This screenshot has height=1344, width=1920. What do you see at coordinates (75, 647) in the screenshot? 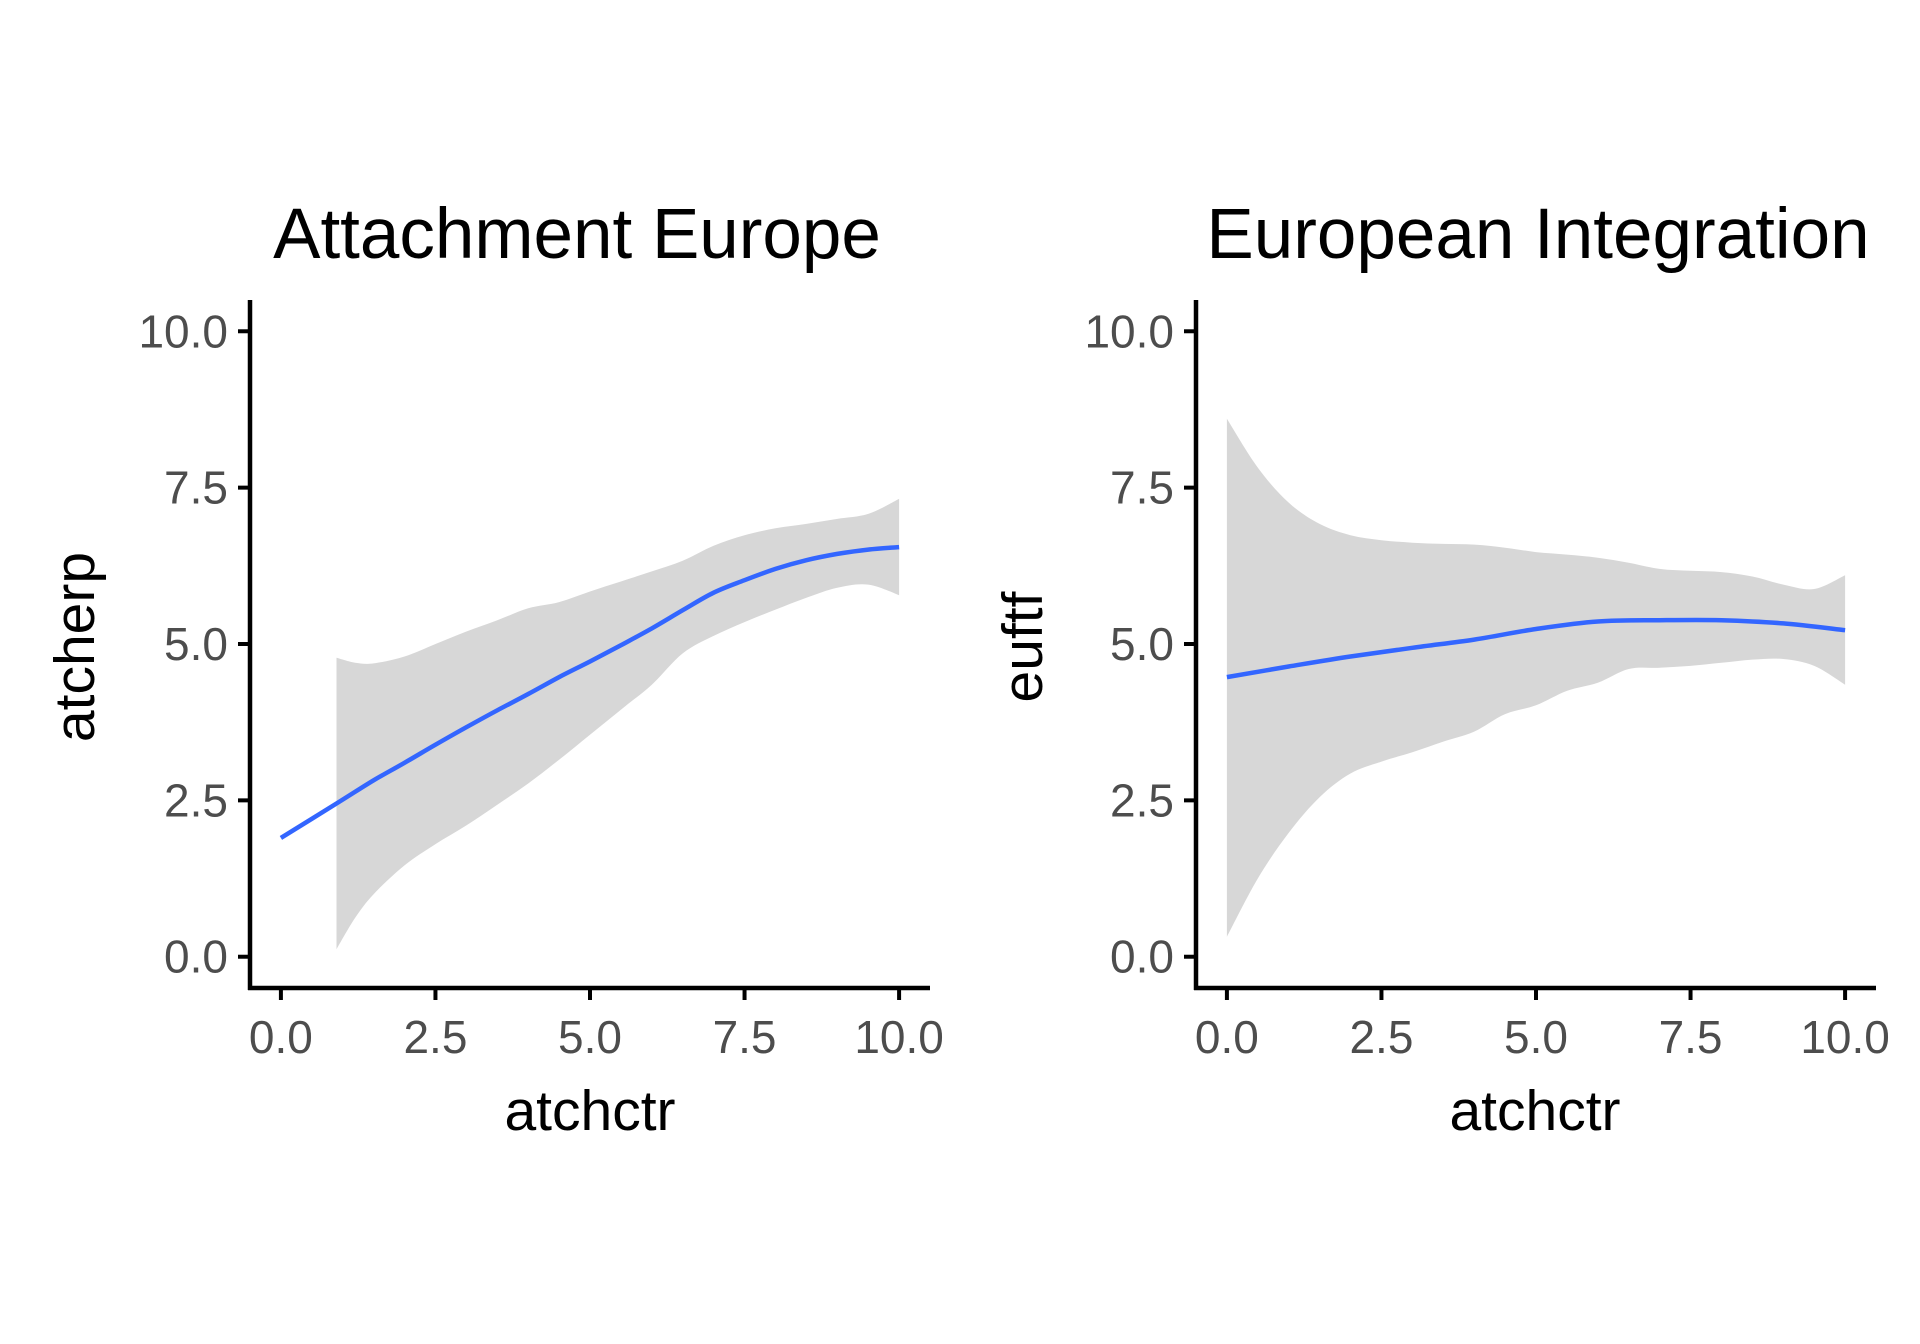
I see `y-axis-title: atcherp` at bounding box center [75, 647].